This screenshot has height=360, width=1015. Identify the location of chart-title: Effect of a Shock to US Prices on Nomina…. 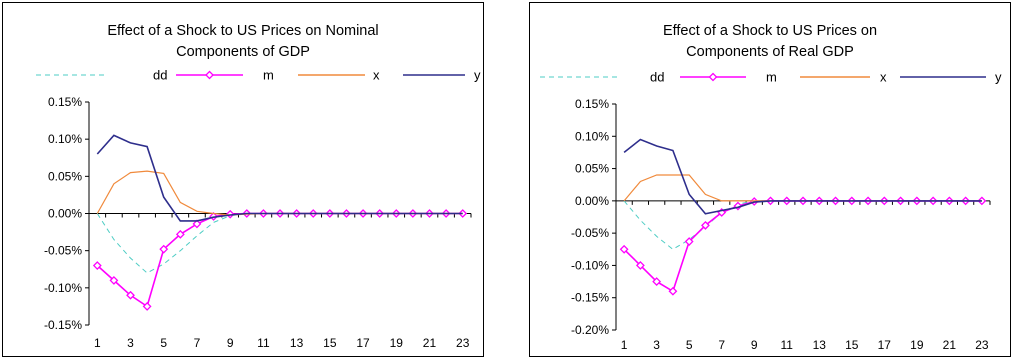
(243, 41).